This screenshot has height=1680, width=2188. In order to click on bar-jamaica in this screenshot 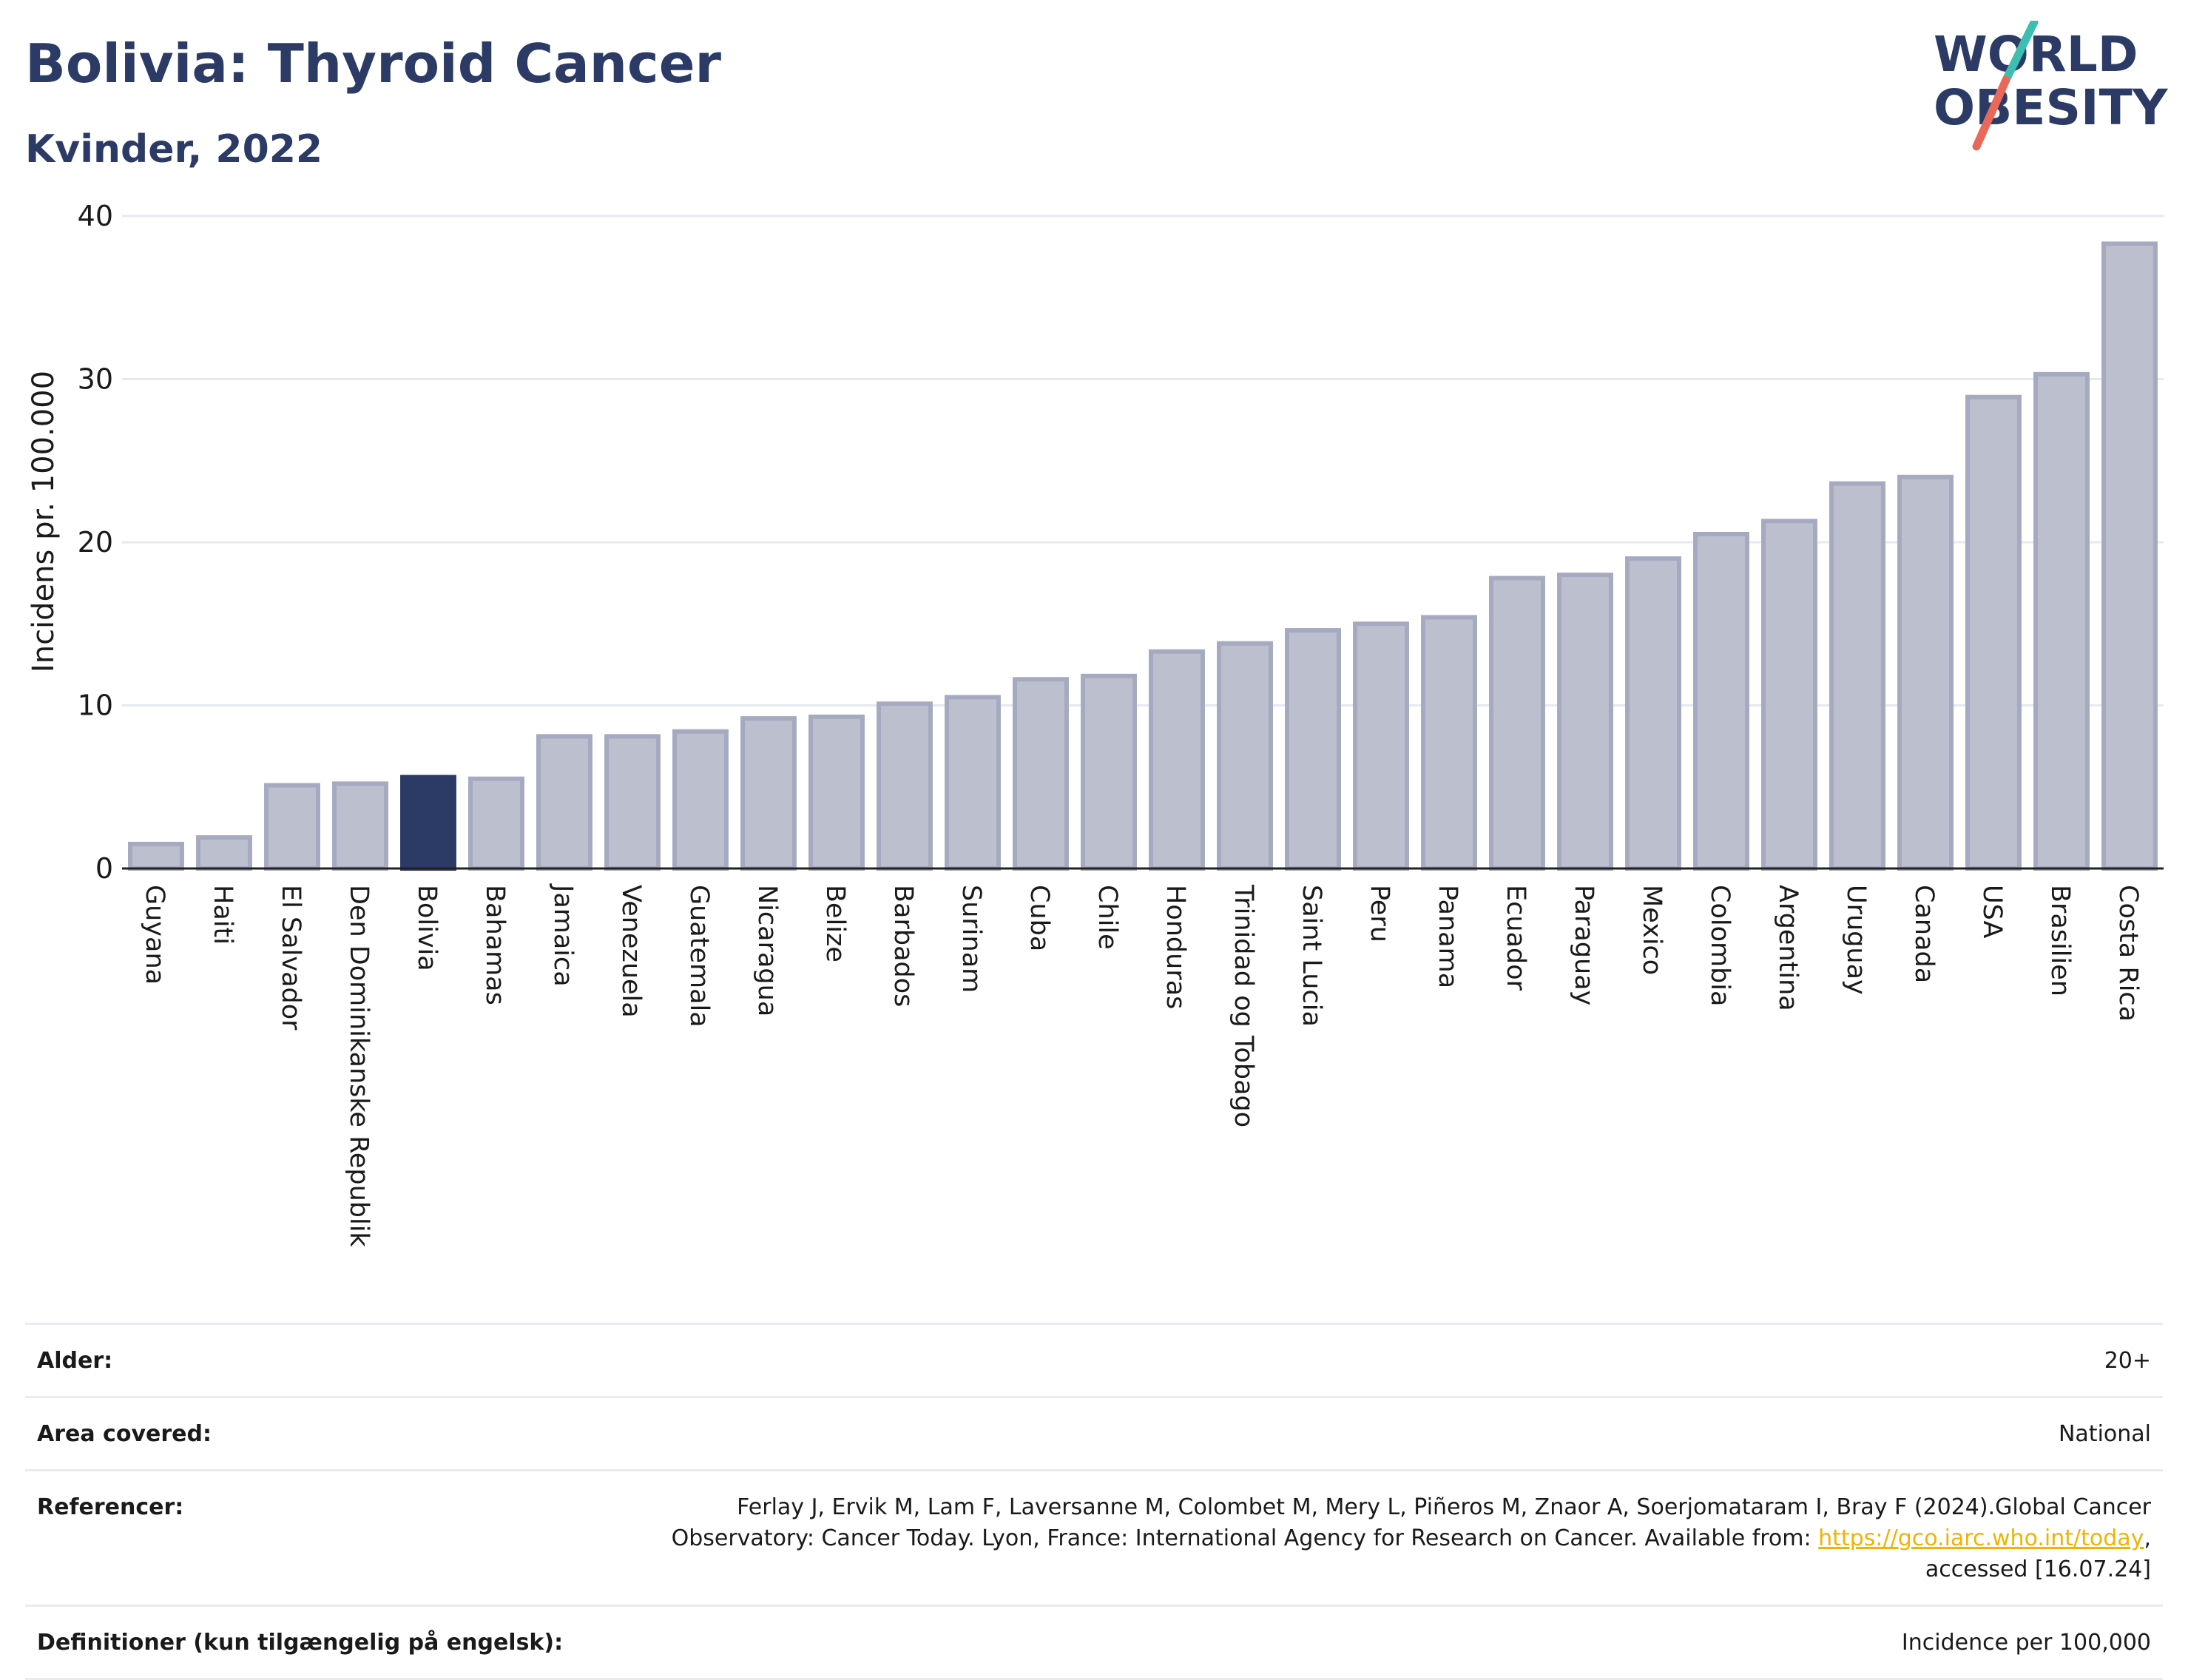, I will do `click(564, 802)`.